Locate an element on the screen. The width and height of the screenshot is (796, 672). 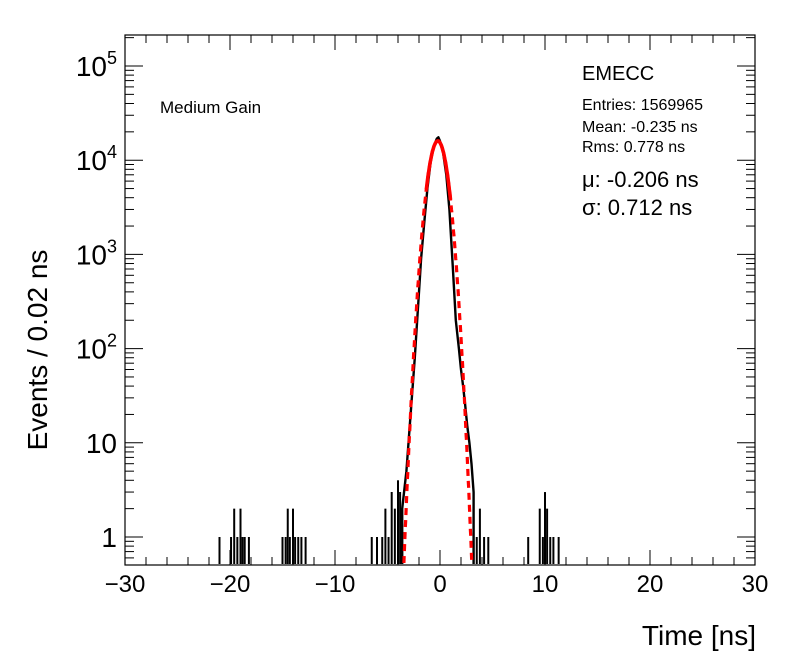
x-tick-labels: −30 −20 −10 0 10 20 30 is located at coordinates (437, 584).